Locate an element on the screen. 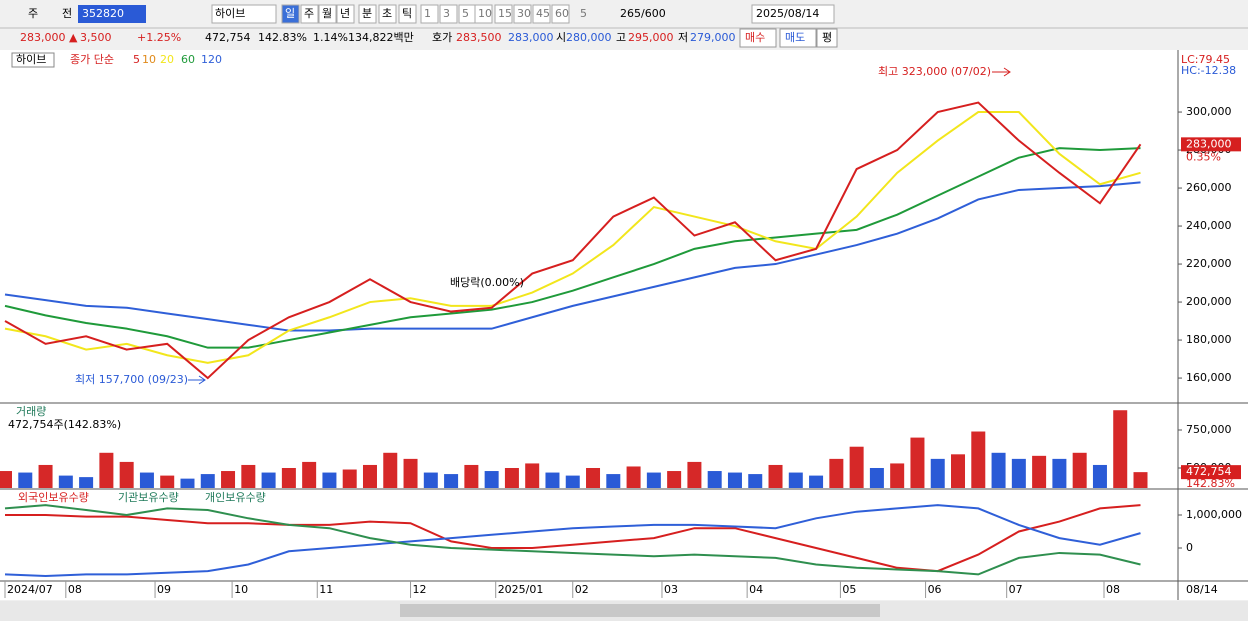  quote-item: 472,754 is located at coordinates (228, 37).